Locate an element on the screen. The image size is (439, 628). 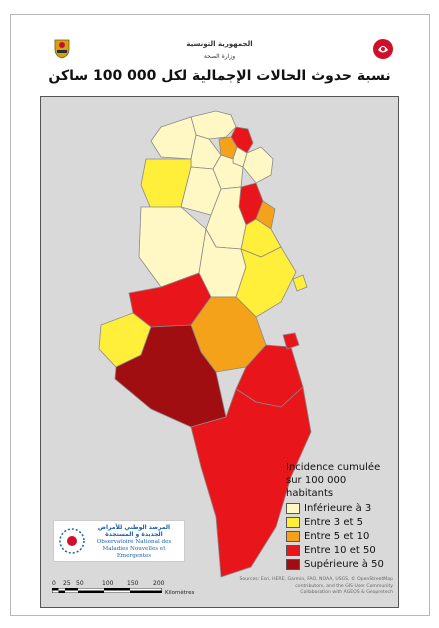
legend-item: Entre 3 et 5 is located at coordinates (341, 522).